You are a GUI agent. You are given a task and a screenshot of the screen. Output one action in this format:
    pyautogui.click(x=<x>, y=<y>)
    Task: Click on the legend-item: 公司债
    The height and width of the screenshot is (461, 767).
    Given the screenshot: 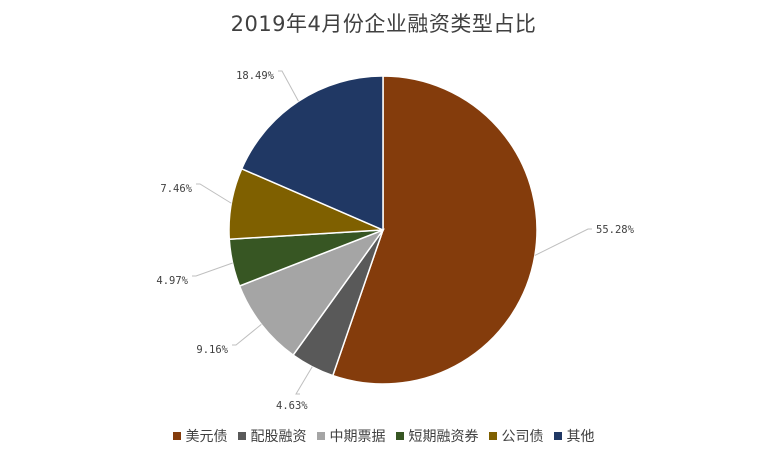 What is the action you would take?
    pyautogui.click(x=516, y=436)
    